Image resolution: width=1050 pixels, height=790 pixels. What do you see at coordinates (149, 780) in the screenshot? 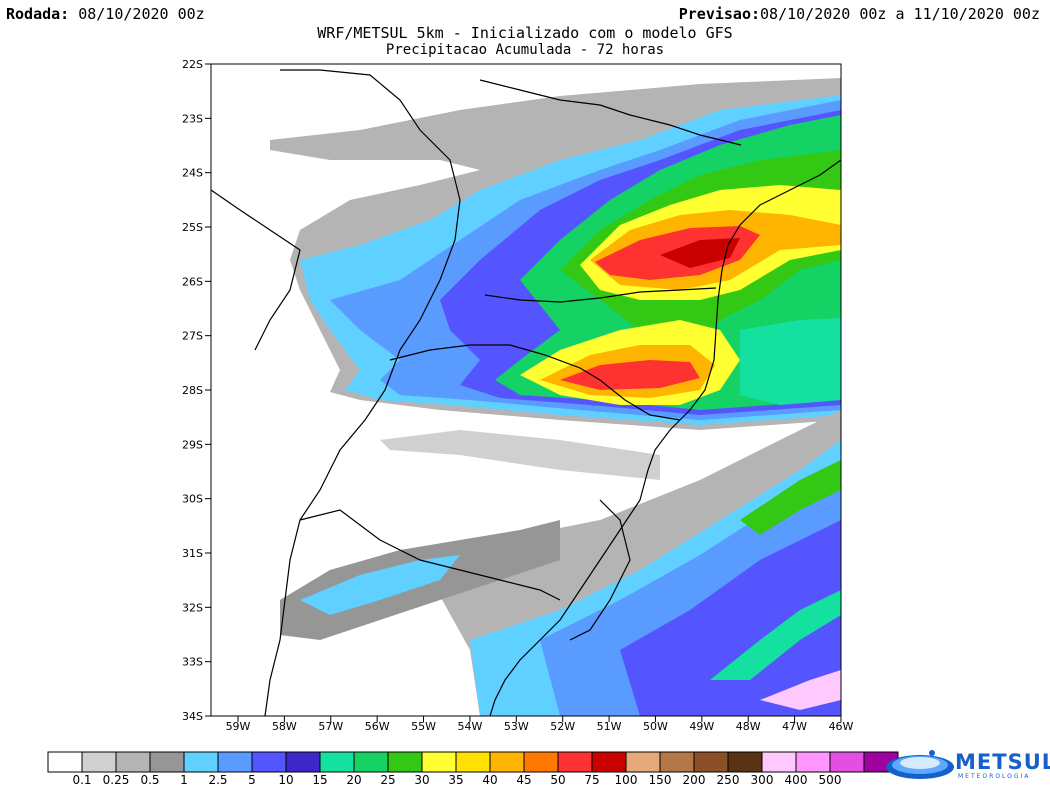
I see `colorbar-label: 0.5` at bounding box center [149, 780].